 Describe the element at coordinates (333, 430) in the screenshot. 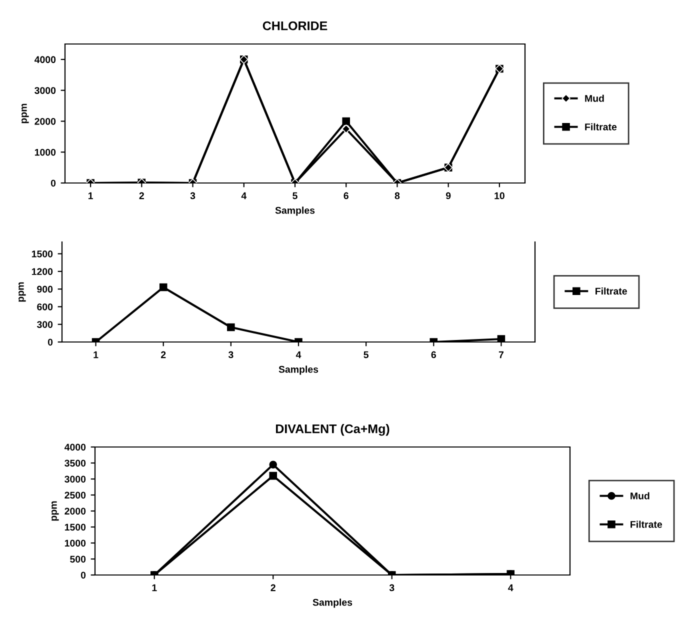

I see `chart-title: DIVALENT (Ca+Mg)` at that location.